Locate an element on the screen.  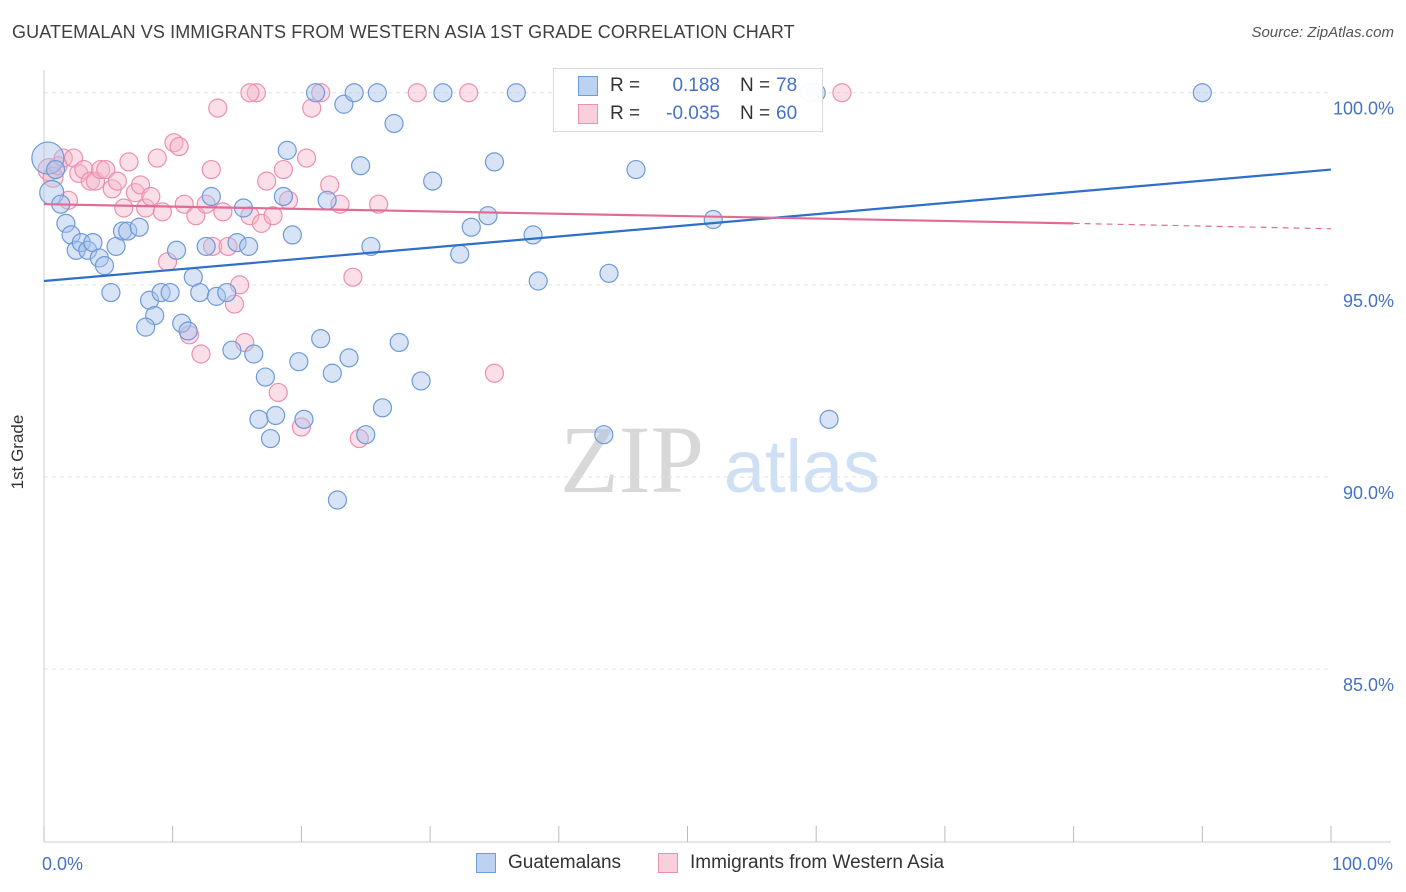
legend-swatch-blue is located at coordinates (588, 86).